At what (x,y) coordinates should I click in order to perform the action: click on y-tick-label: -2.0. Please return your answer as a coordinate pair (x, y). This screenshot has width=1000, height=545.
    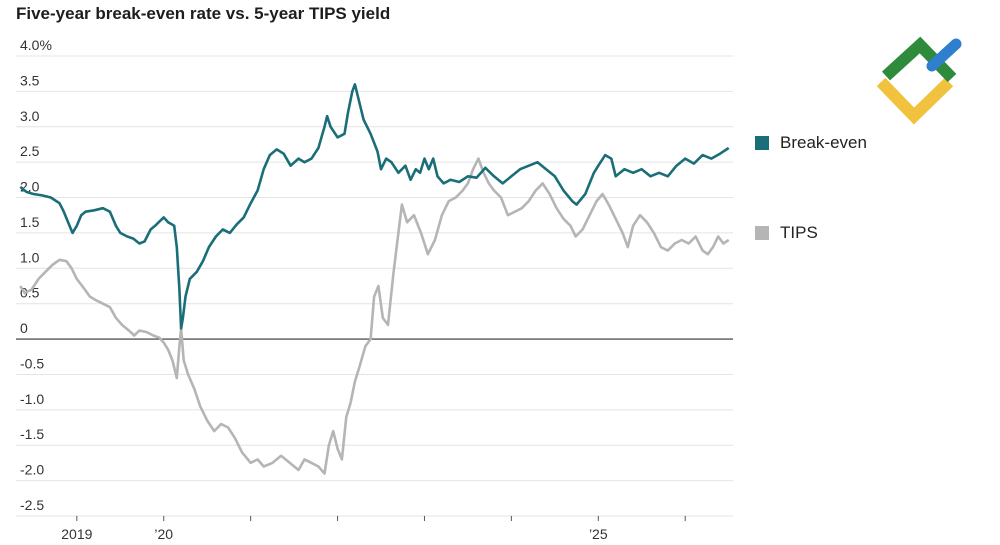
    Looking at the image, I should click on (32, 470).